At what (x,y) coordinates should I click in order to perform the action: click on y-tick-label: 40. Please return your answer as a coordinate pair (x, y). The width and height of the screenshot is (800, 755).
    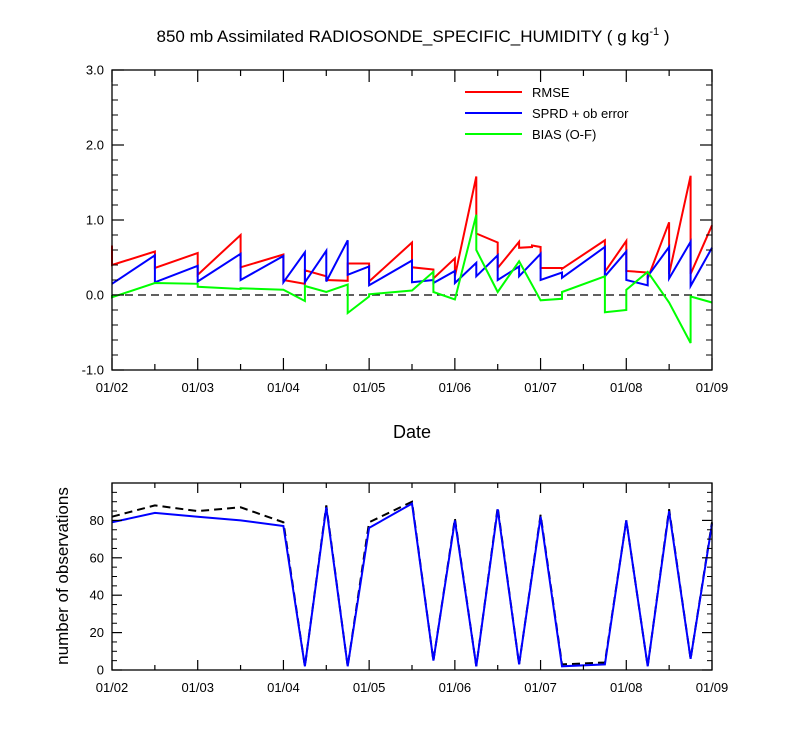
    Looking at the image, I should click on (97, 595).